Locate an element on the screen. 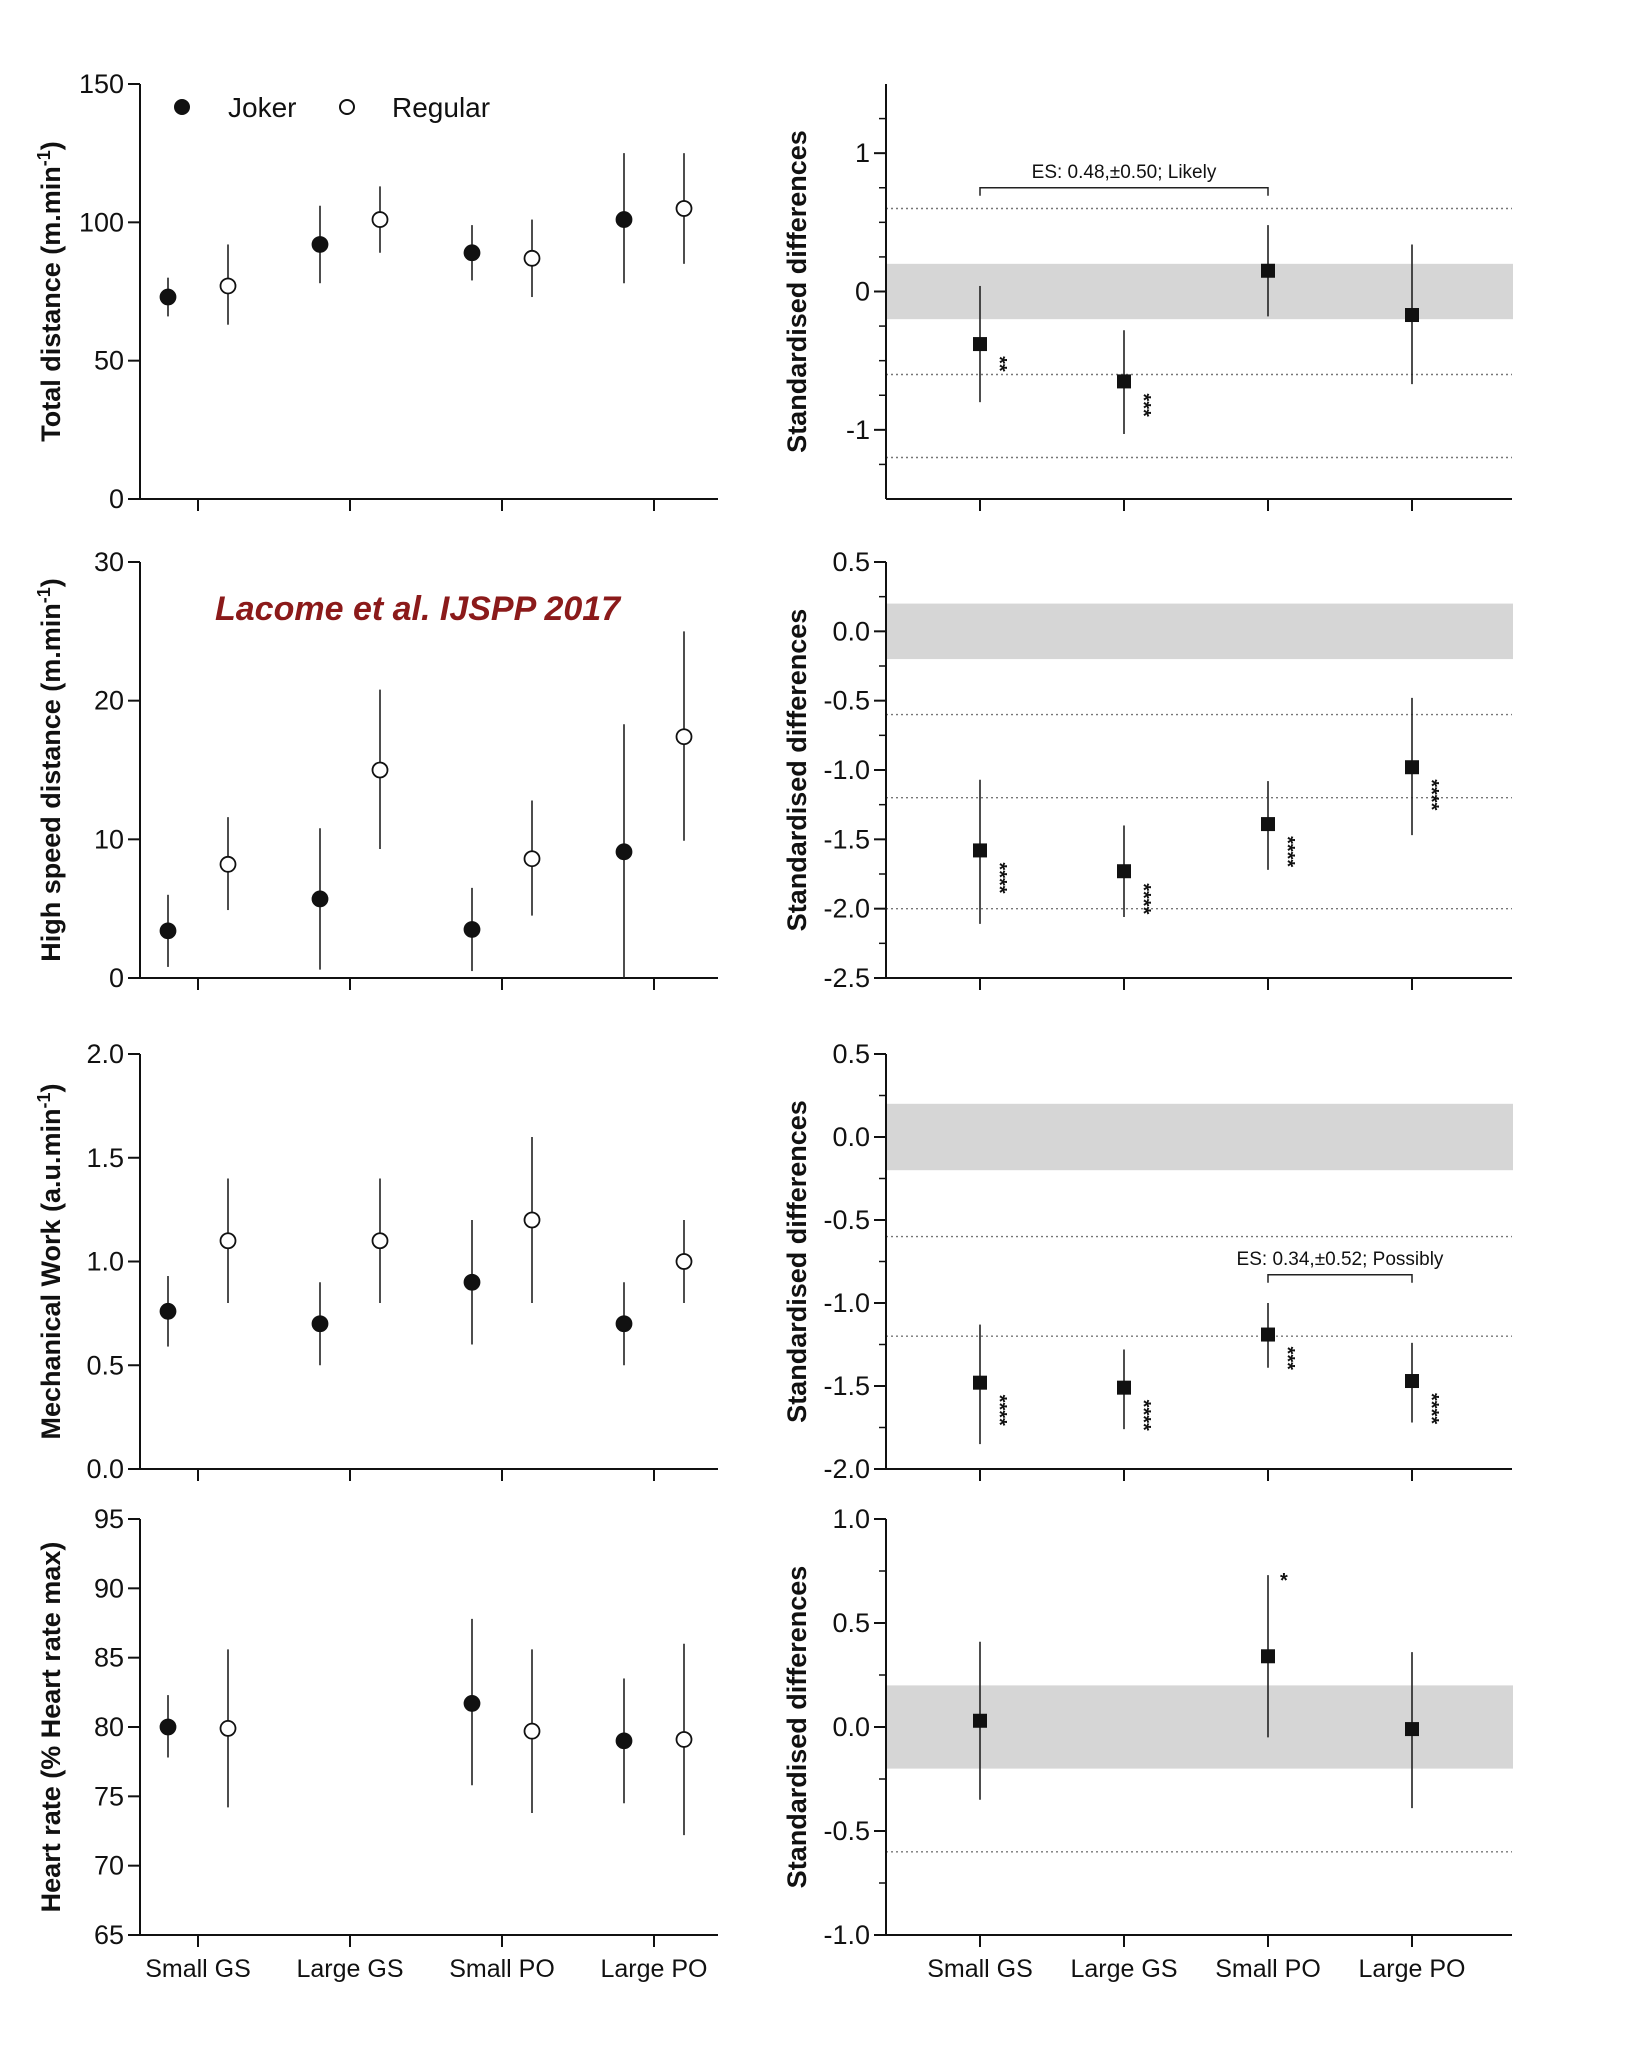 The height and width of the screenshot is (2048, 1630). x-tick-label: Small PO is located at coordinates (1268, 1969).